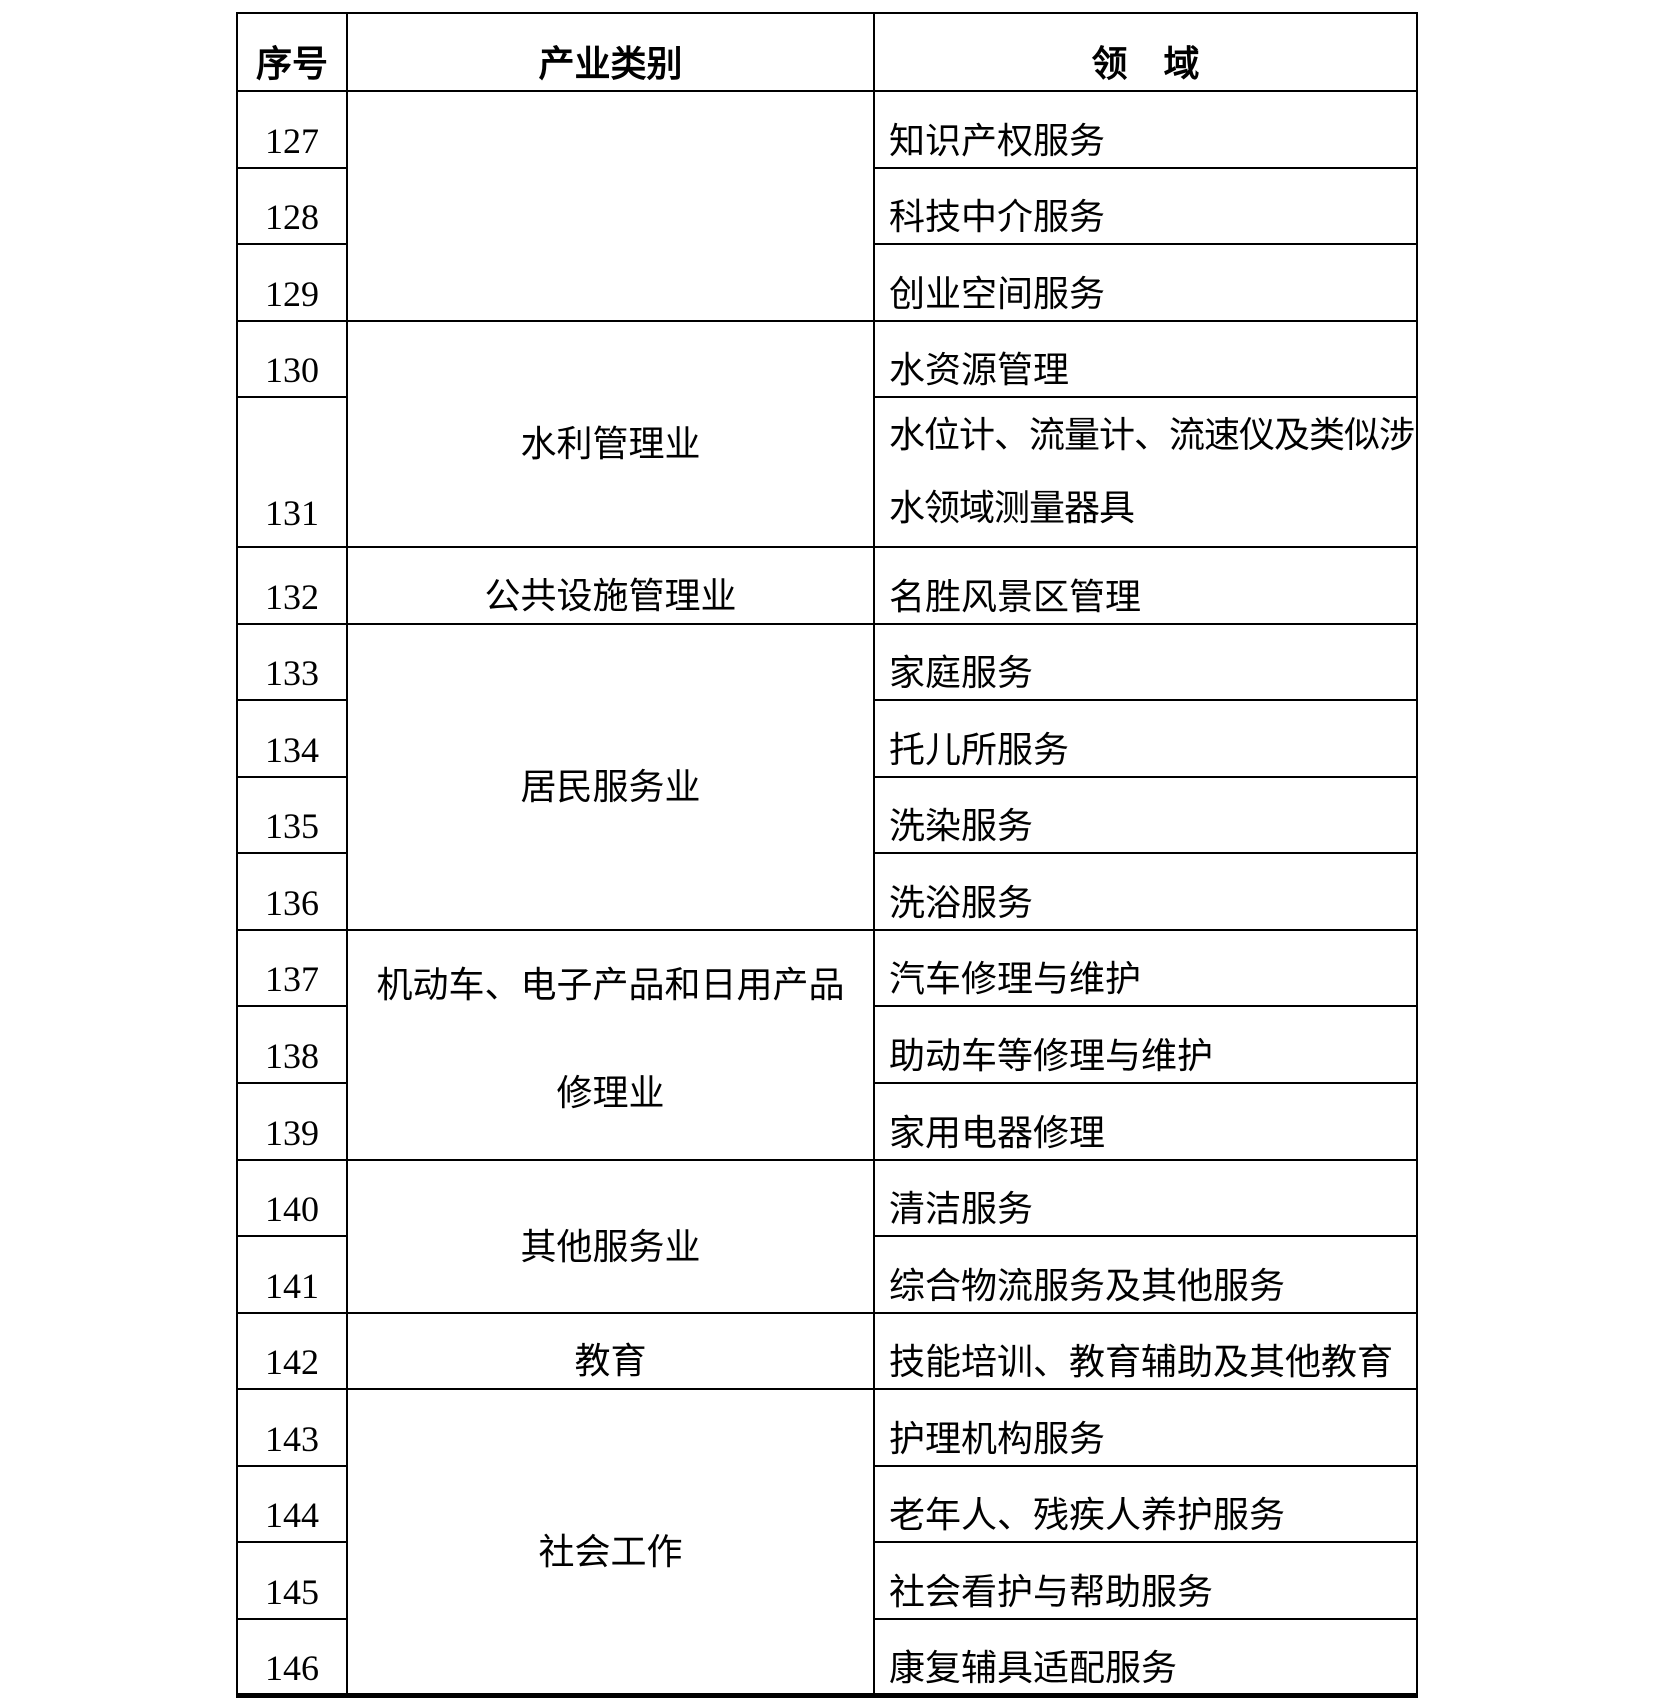  What do you see at coordinates (292, 1044) in the screenshot?
I see `serial-cell: 138` at bounding box center [292, 1044].